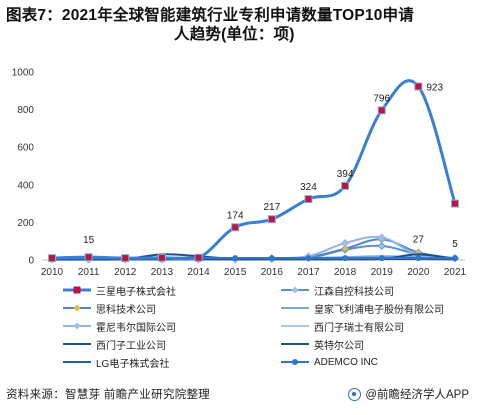  I want to click on legend-label: 江森自控科技公司, so click(354, 292).